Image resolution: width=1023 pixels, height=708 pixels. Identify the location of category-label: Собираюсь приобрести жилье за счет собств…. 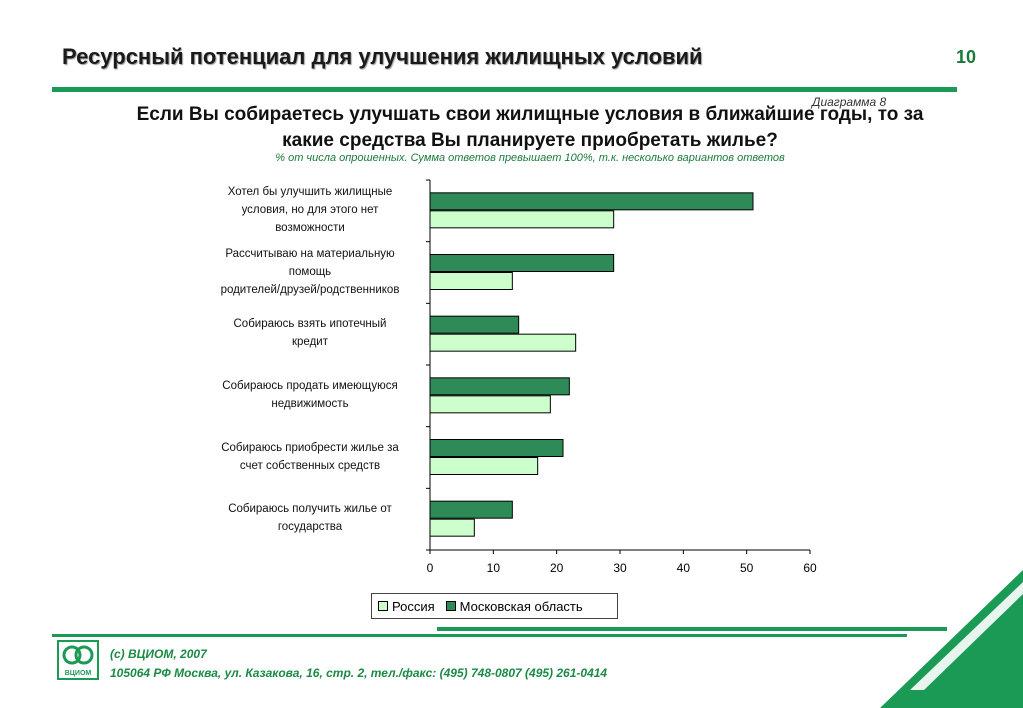
(310, 456).